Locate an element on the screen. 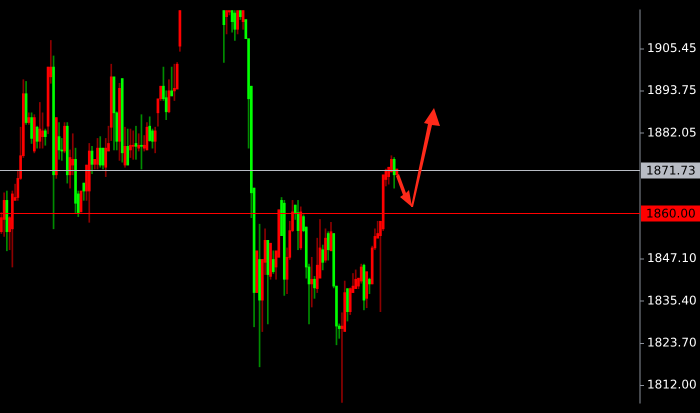 The width and height of the screenshot is (700, 413). y-tick-label: 1882.05 is located at coordinates (672, 132).